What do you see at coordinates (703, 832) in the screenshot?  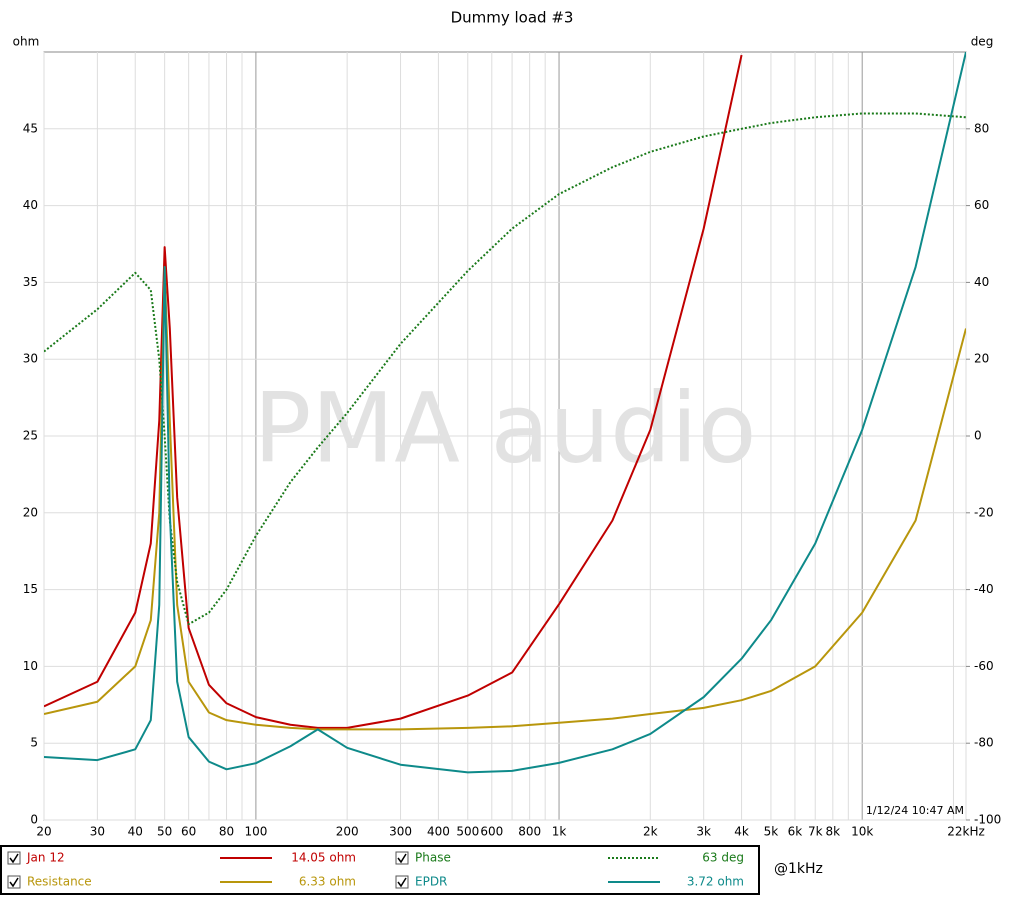 I see `x-tick-label: 3k` at bounding box center [703, 832].